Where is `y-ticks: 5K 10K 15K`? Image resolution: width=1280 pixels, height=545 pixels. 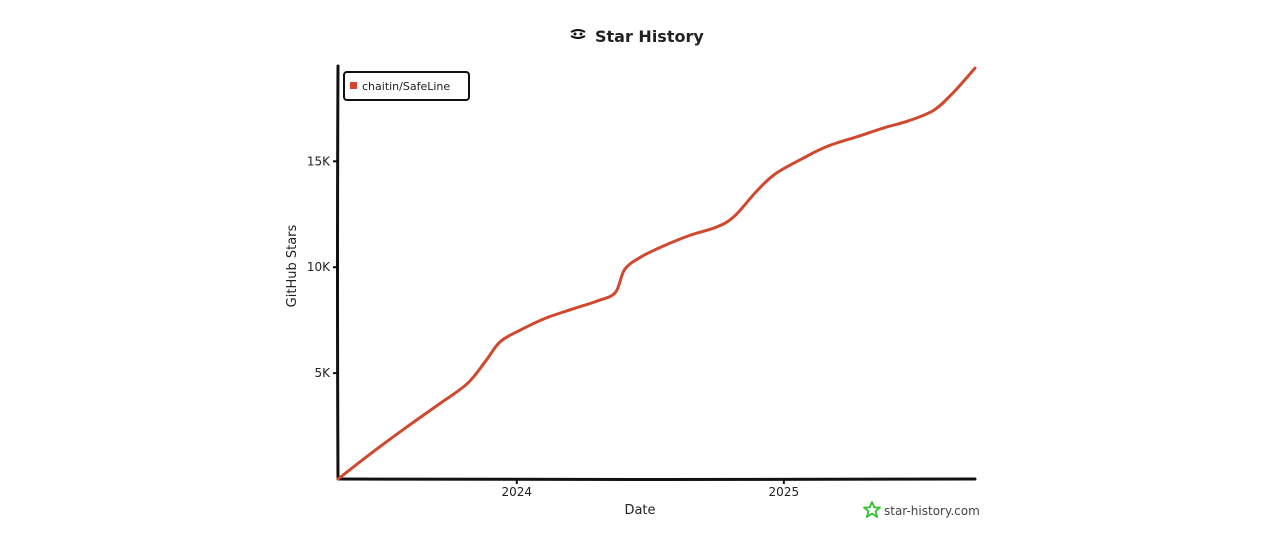
y-ticks: 5K 10K 15K is located at coordinates (322, 267).